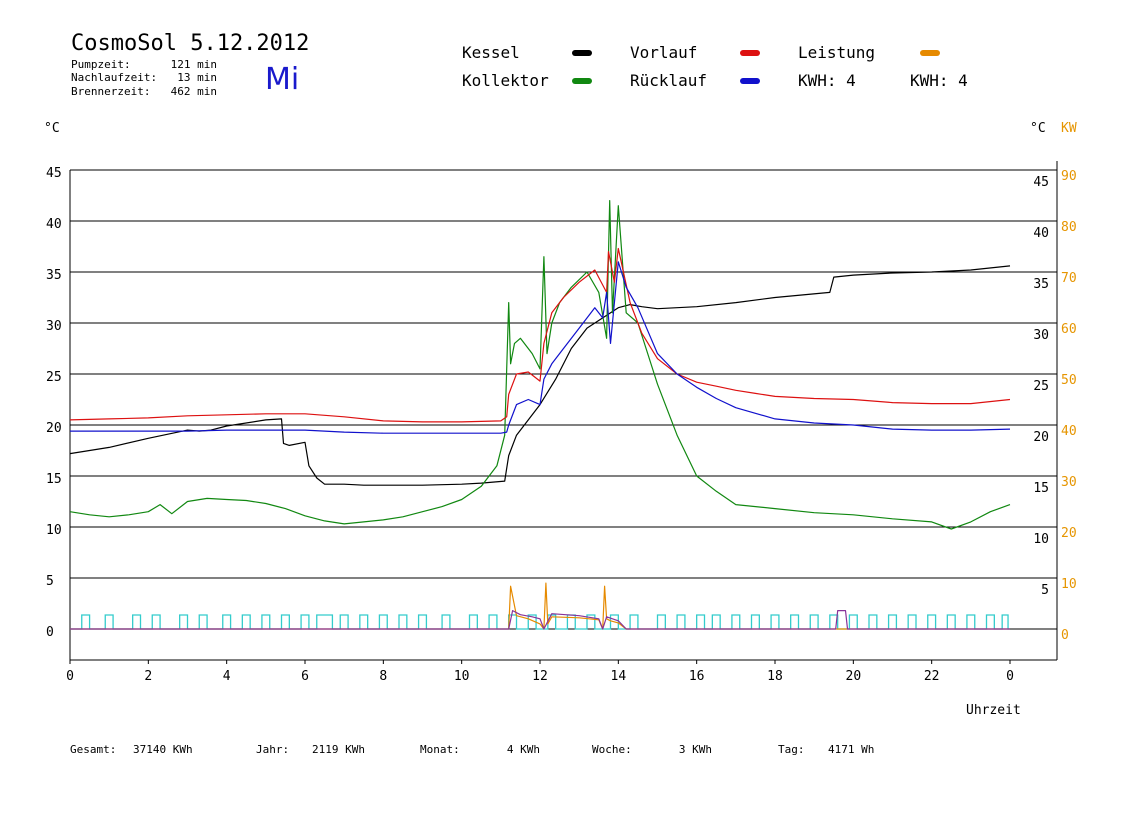 Image resolution: width=1148 pixels, height=817 pixels. What do you see at coordinates (523, 749) in the screenshot?
I see `footer-monat-value: 4 KWh` at bounding box center [523, 749].